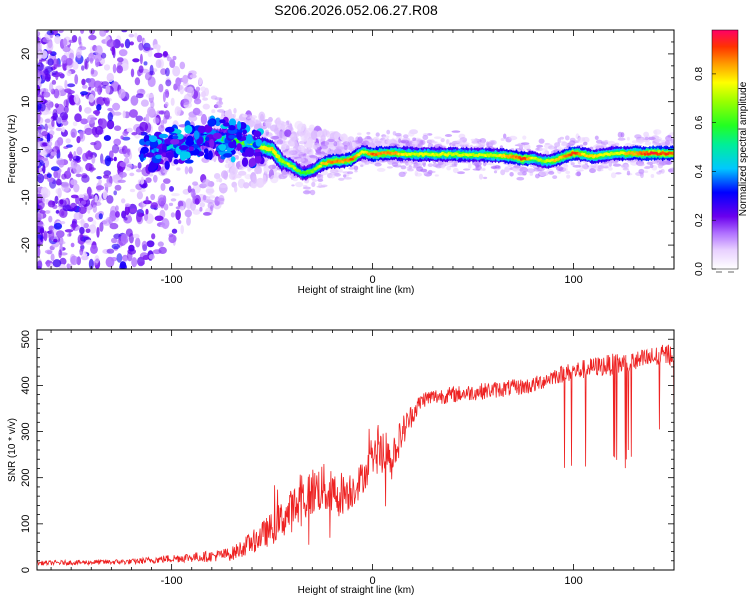  Describe the element at coordinates (26, 570) in the screenshot. I see `y-tick-label: 0` at that location.